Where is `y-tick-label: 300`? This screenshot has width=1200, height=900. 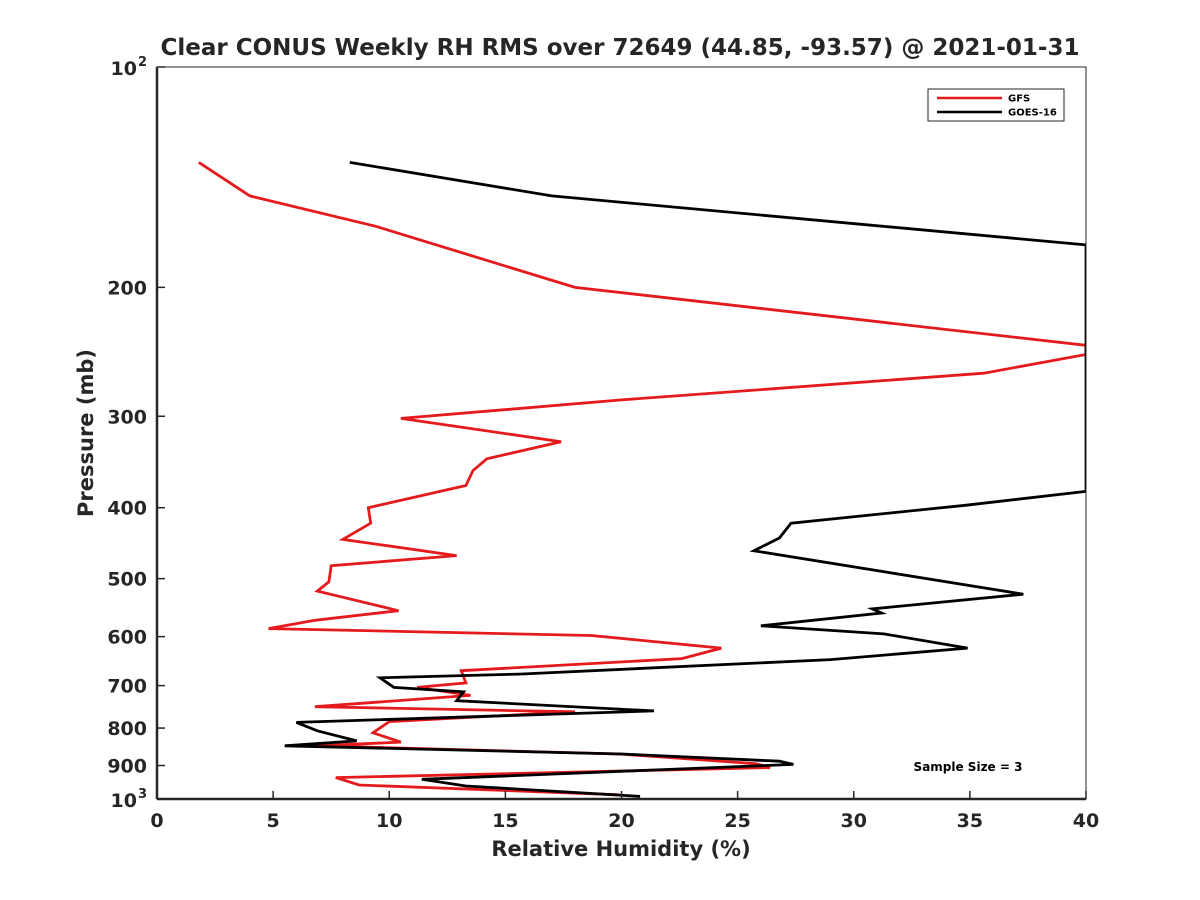 y-tick-label: 300 is located at coordinates (127, 417).